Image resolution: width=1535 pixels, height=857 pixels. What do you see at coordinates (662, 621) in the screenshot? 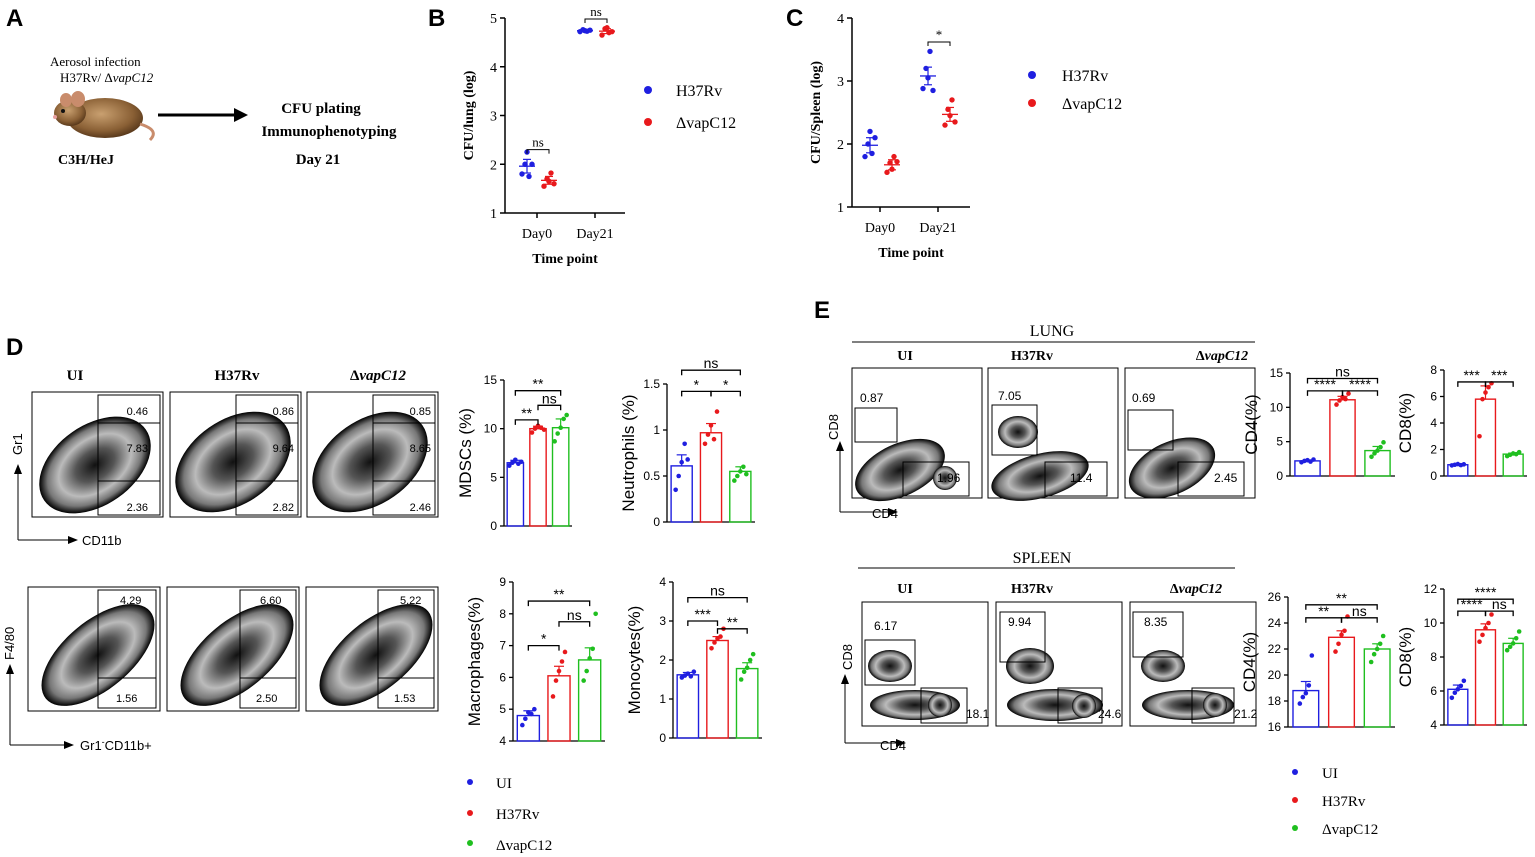
I see `y-tick-label-monocytes: 3` at bounding box center [662, 621].